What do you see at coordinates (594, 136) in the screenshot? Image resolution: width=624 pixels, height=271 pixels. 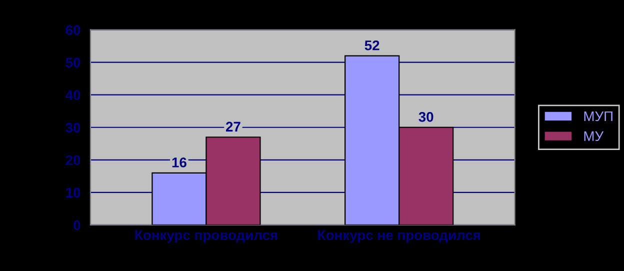 I see `legend-label: МУ` at bounding box center [594, 136].